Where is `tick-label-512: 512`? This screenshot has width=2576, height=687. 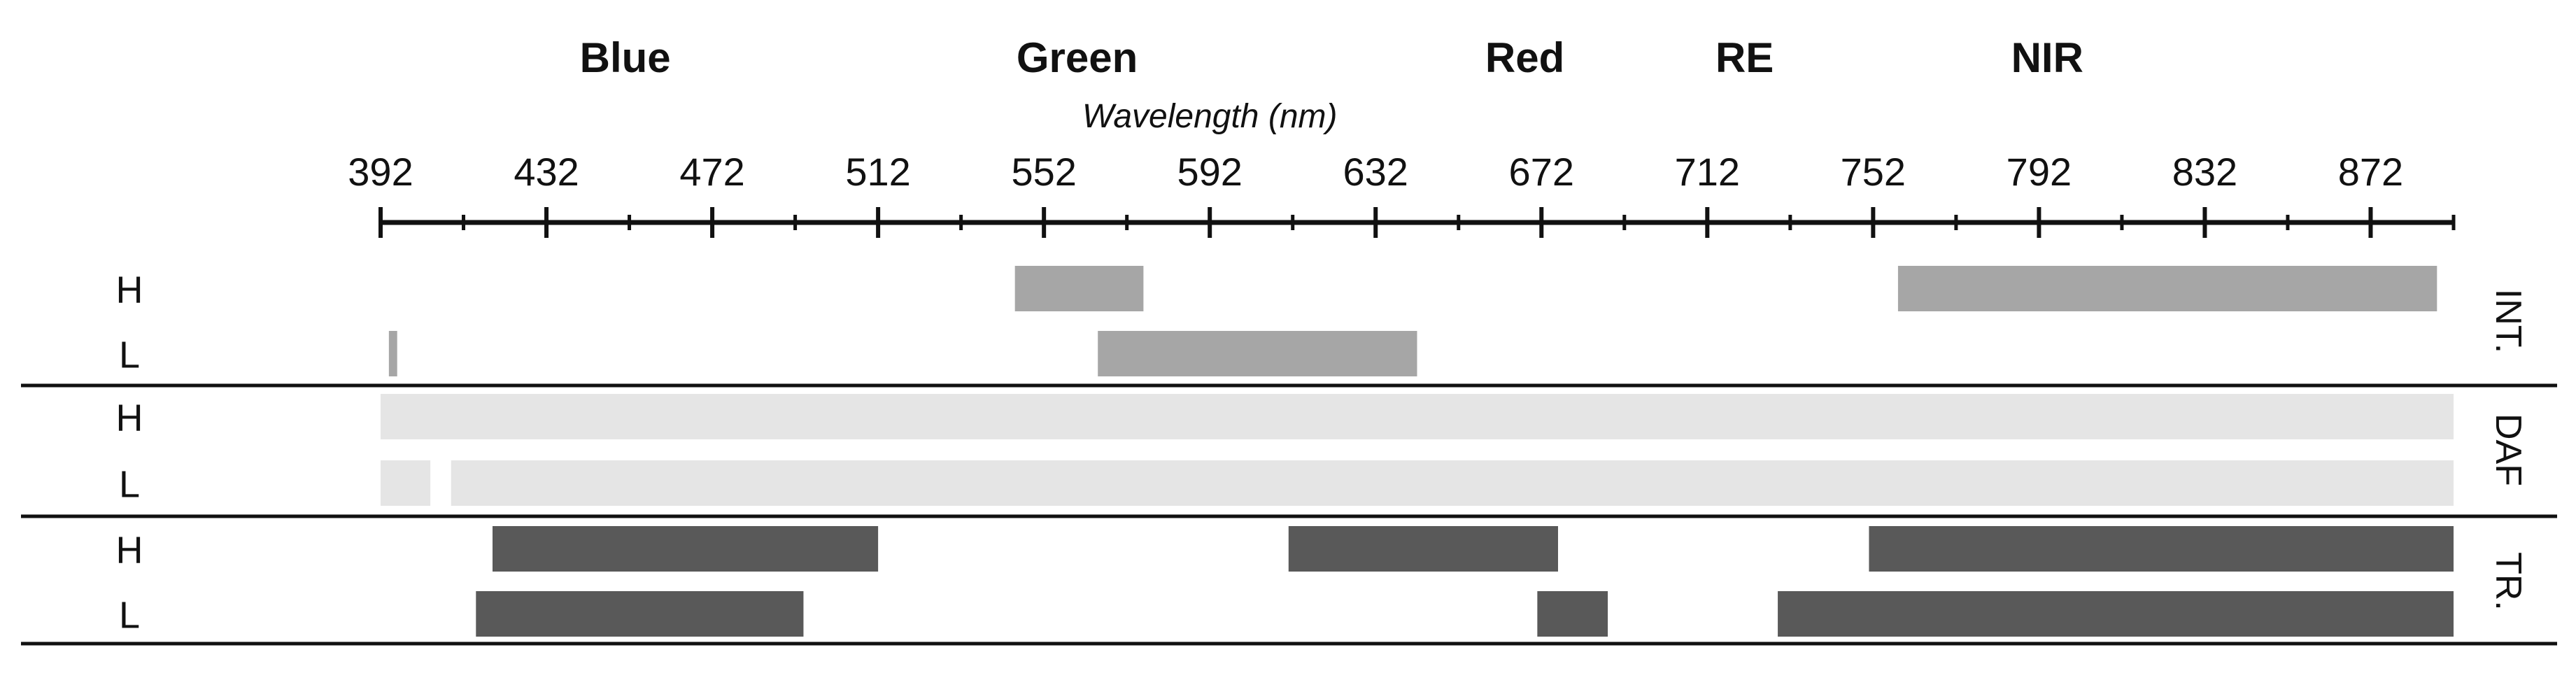
tick-label-512: 512 is located at coordinates (877, 172).